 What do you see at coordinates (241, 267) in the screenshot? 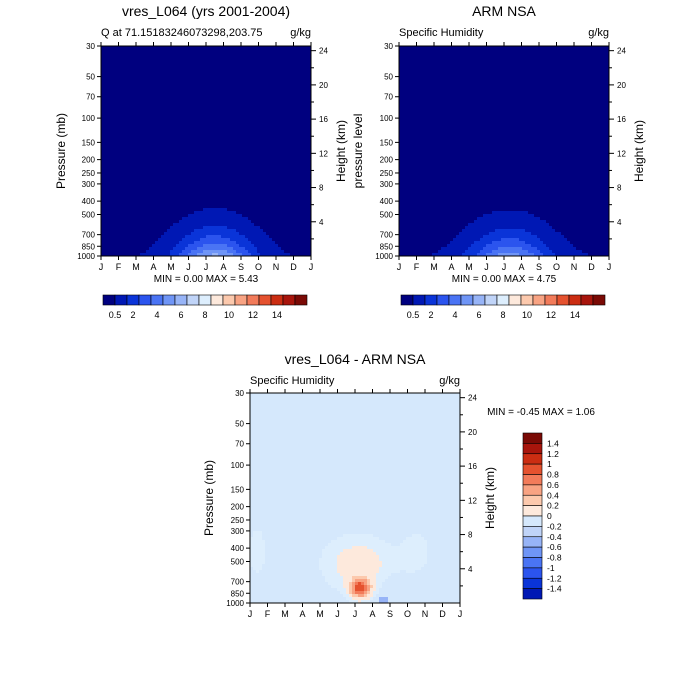
I see `x-tick-label: S` at bounding box center [241, 267].